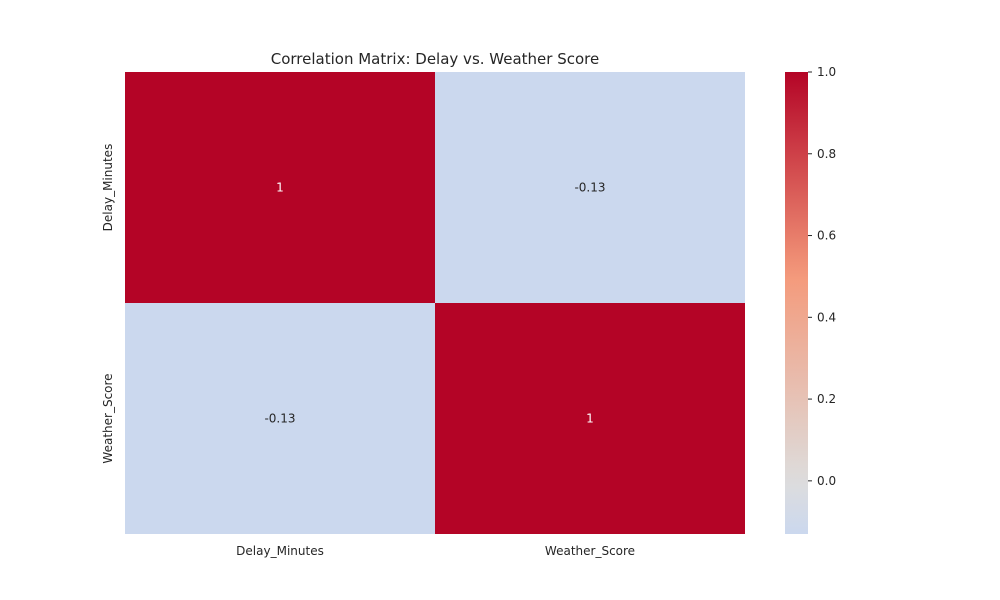  I want to click on colorbar-gradient, so click(796, 303).